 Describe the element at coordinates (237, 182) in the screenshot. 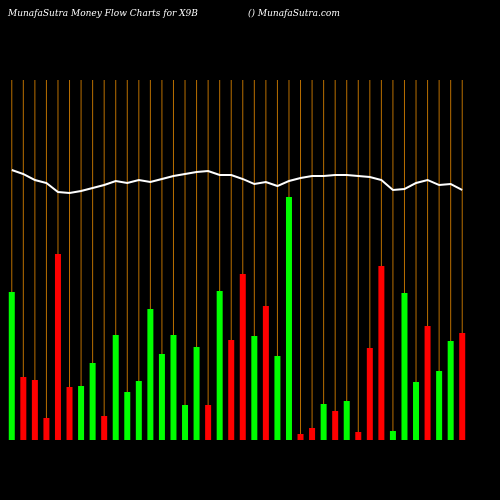

I see `money-flow-line` at that location.